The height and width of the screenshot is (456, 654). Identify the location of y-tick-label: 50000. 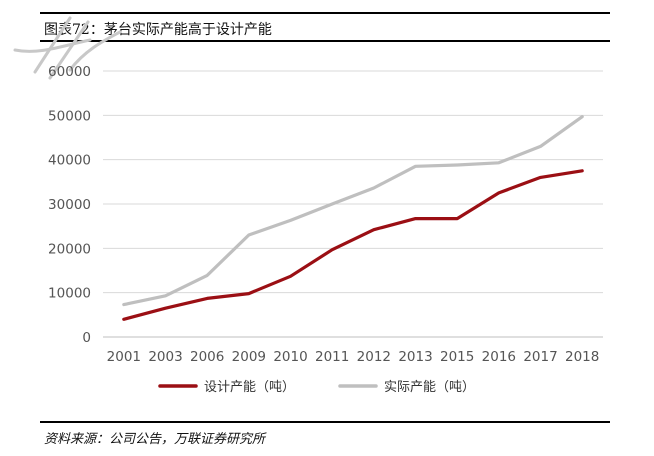
(69, 116).